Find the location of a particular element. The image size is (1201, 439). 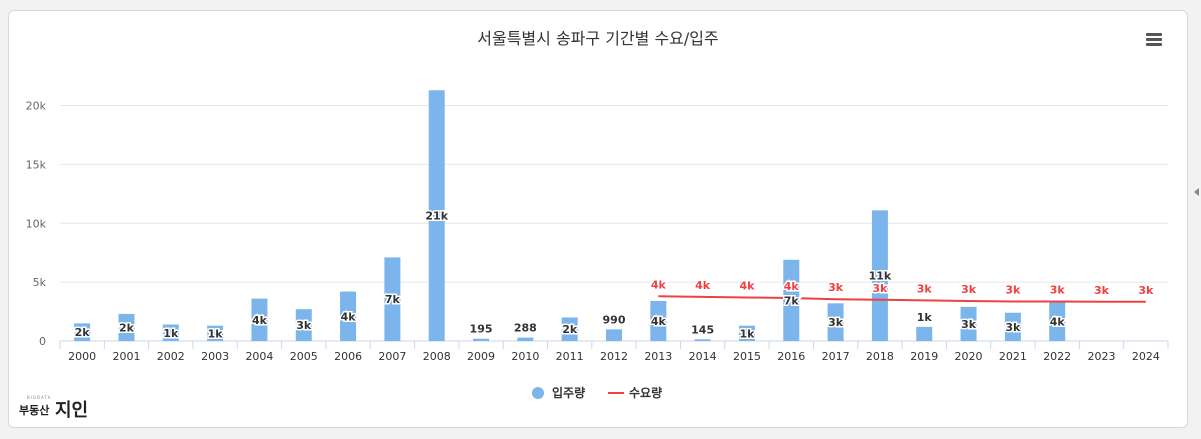

x-tick-label: 2022 is located at coordinates (1057, 356).